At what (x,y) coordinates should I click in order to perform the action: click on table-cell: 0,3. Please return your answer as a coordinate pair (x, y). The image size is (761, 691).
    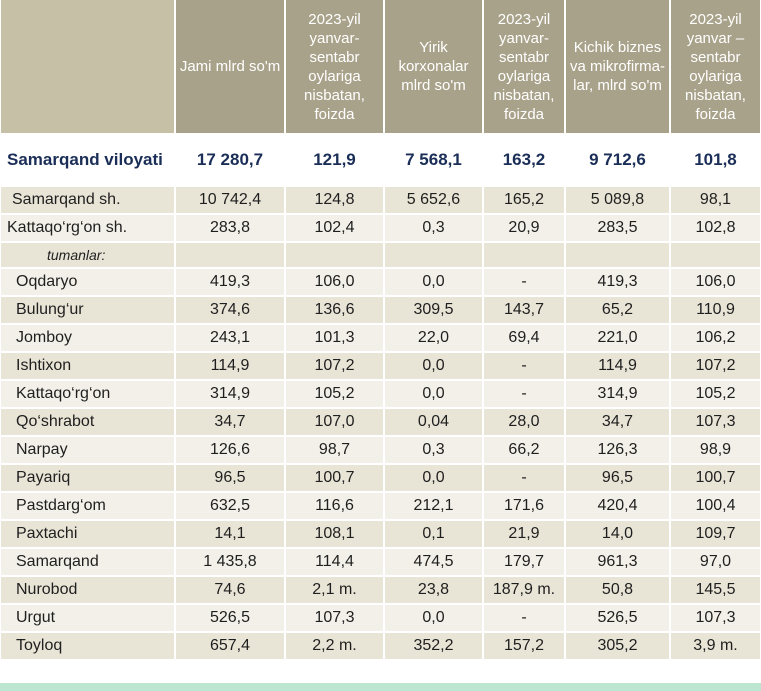
    Looking at the image, I should click on (433, 228).